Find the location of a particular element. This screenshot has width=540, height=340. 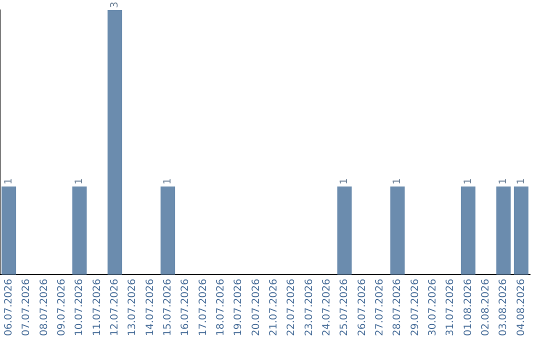

x-tick-label: 01.08.2026 is located at coordinates (468, 307).